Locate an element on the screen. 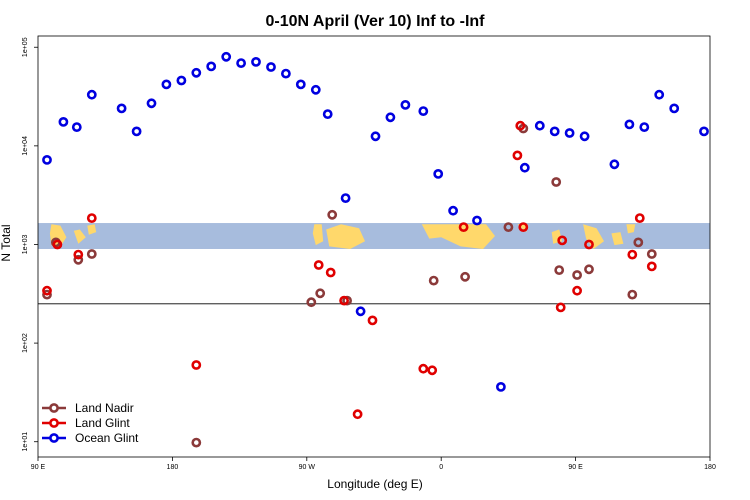  y-axis-label: N Total is located at coordinates (6, 242).